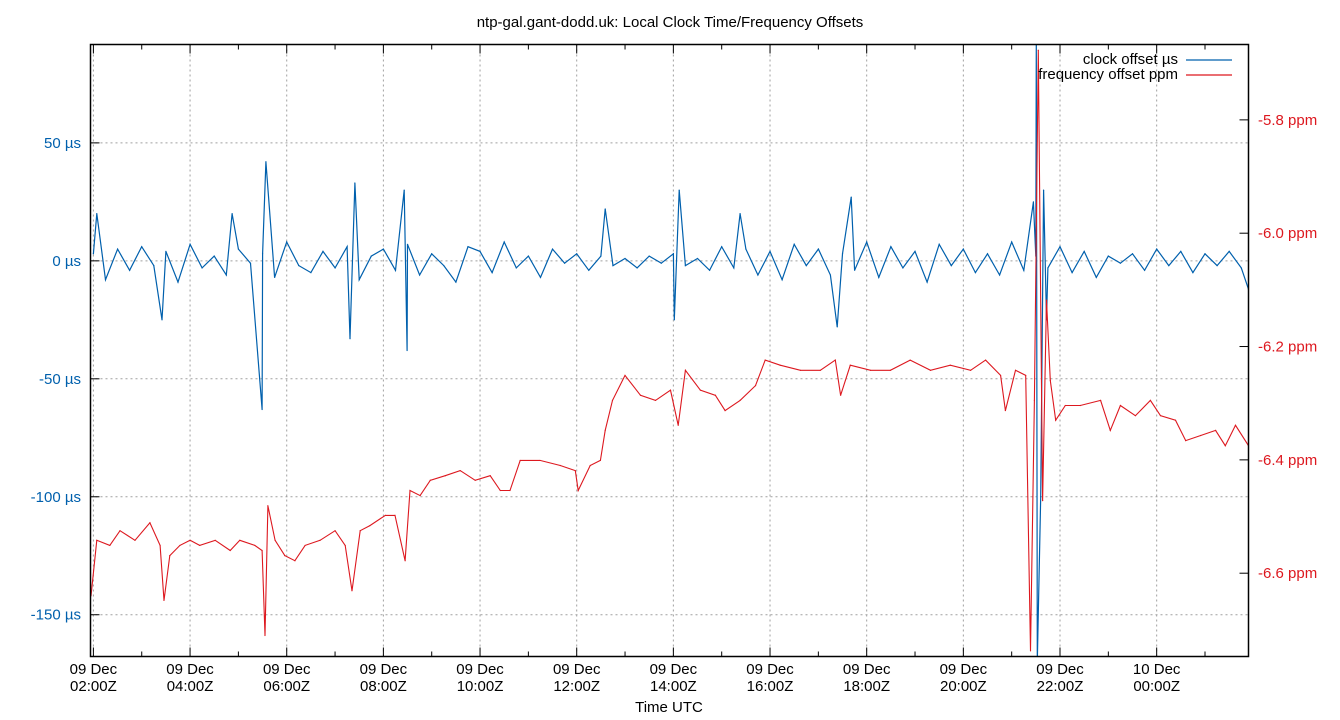 This screenshot has height=720, width=1340. What do you see at coordinates (56, 615) in the screenshot?
I see `y-left-tick-label: -150 µs` at bounding box center [56, 615].